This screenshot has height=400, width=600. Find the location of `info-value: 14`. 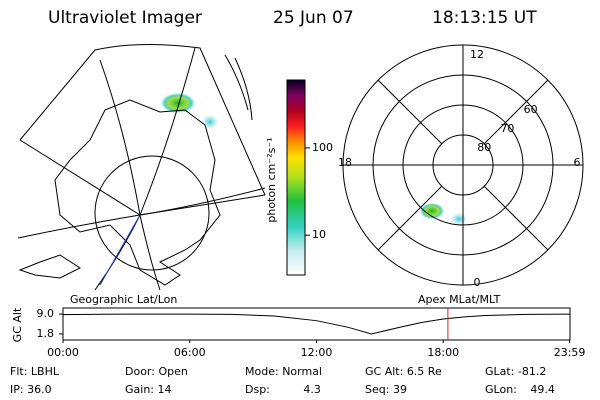

info-value: 14 is located at coordinates (165, 389).